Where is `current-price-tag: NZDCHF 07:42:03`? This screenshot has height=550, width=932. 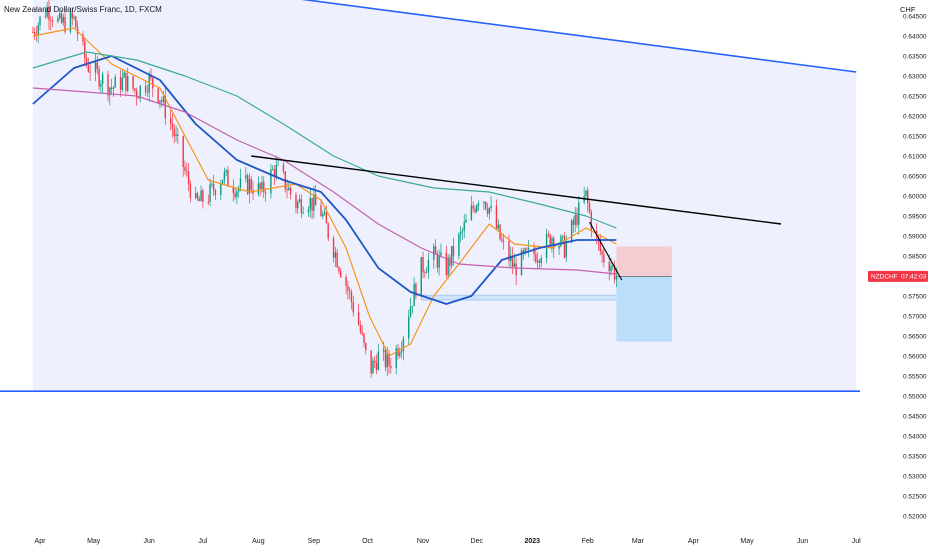 current-price-tag: NZDCHF 07:42:03 is located at coordinates (898, 276).